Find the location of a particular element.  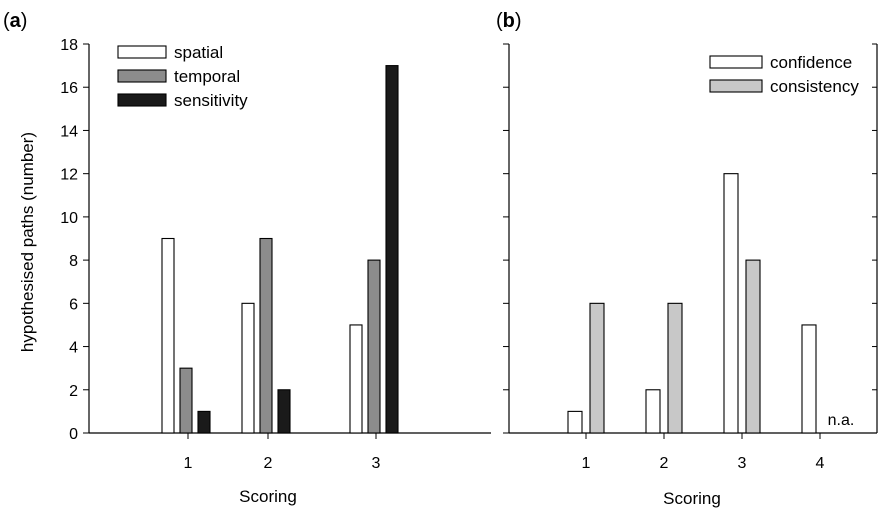

legend-label-confidence: confidence is located at coordinates (811, 62).